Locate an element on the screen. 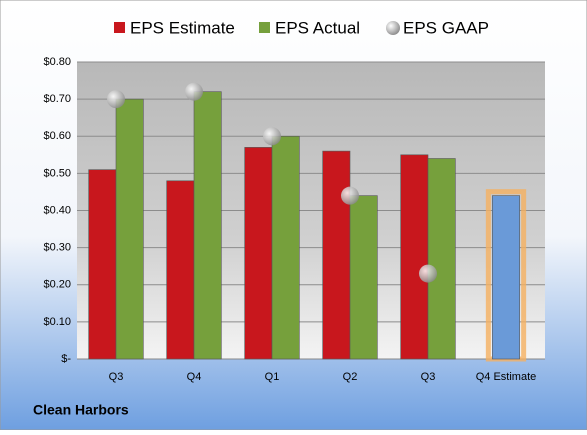 The width and height of the screenshot is (587, 435). footer: Clean Harbors is located at coordinates (81, 410).